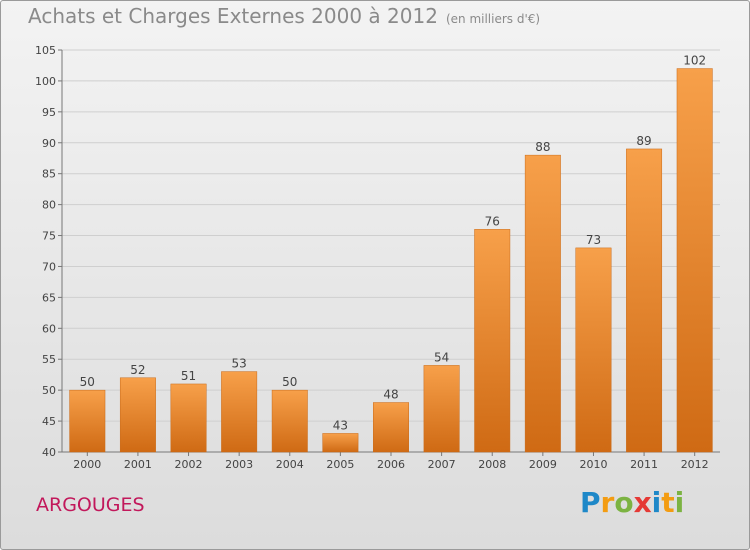 This screenshot has width=750, height=550. What do you see at coordinates (49, 297) in the screenshot?
I see `y-tick-label: 65` at bounding box center [49, 297].